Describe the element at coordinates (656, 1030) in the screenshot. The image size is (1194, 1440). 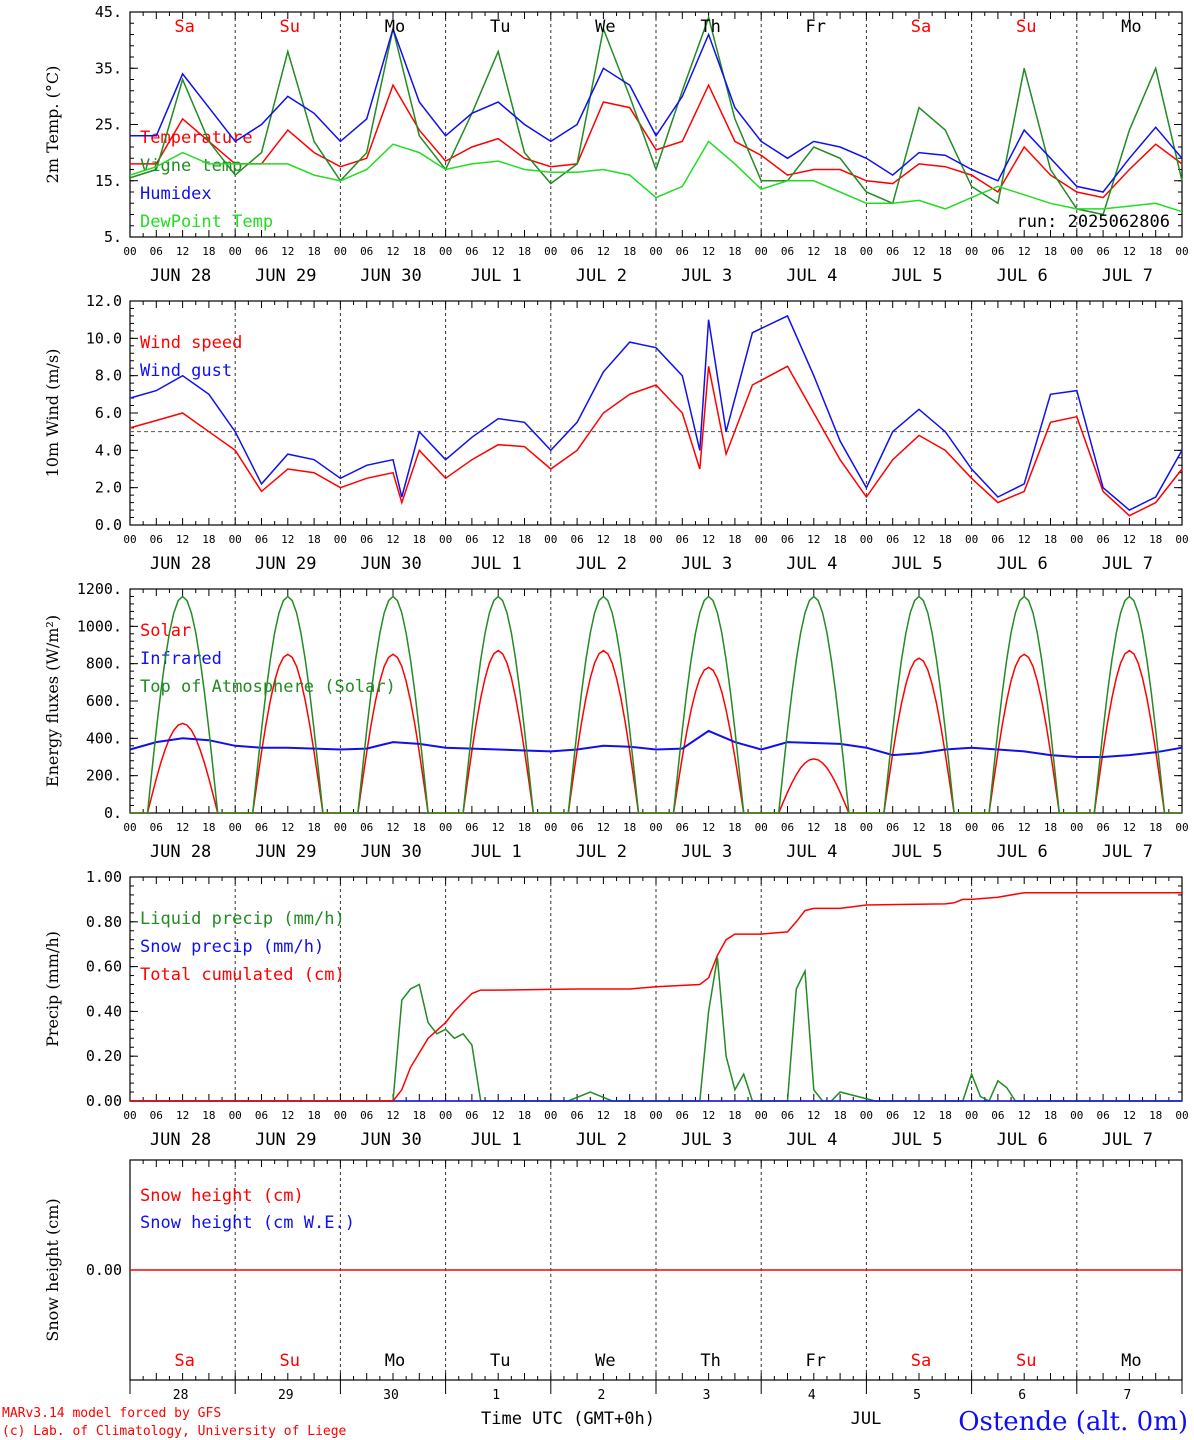
I see `series-line-liquid-precip-mm-h-` at that location.